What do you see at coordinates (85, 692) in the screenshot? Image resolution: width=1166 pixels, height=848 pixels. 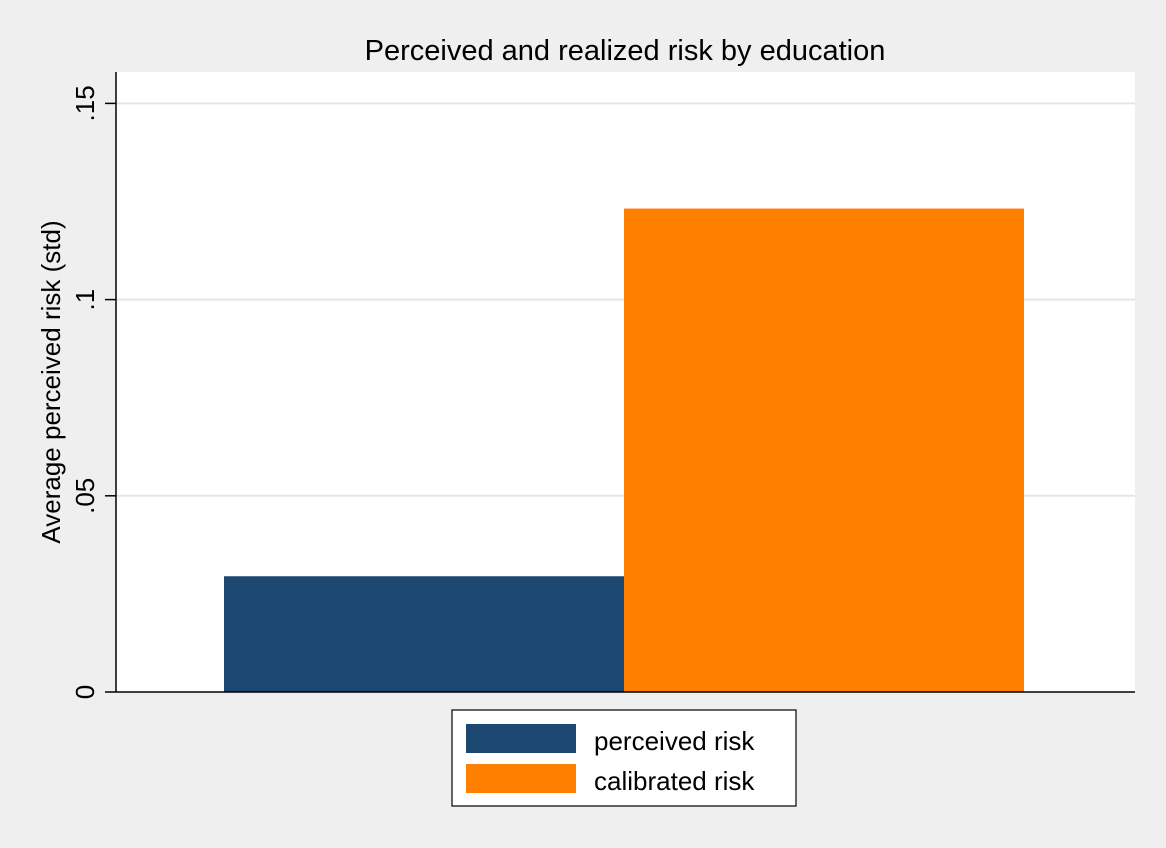 I see `y-tick-label: 0` at bounding box center [85, 692].